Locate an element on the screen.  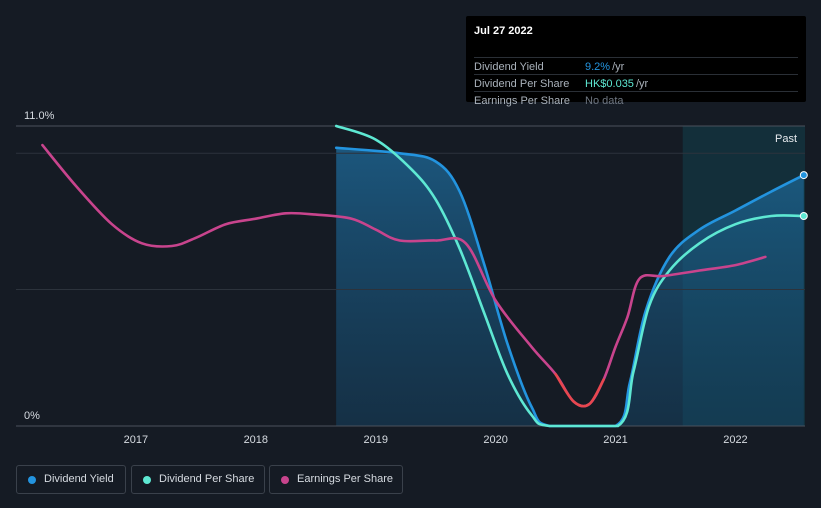
past-label: Past is located at coordinates (786, 139).